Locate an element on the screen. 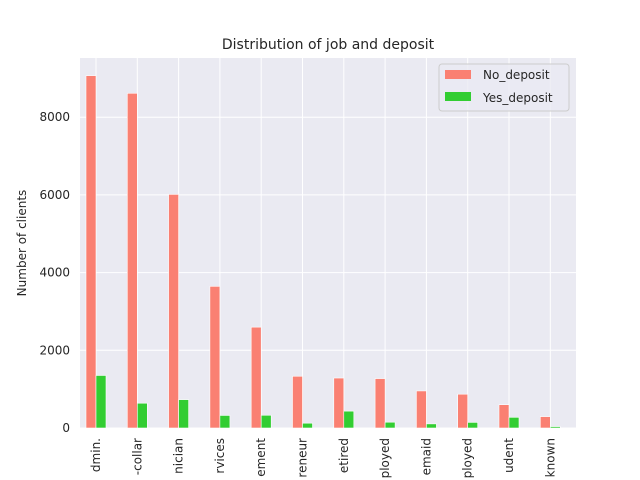 The width and height of the screenshot is (640, 480). chart-title: Distribution of job and deposit is located at coordinates (328, 45).